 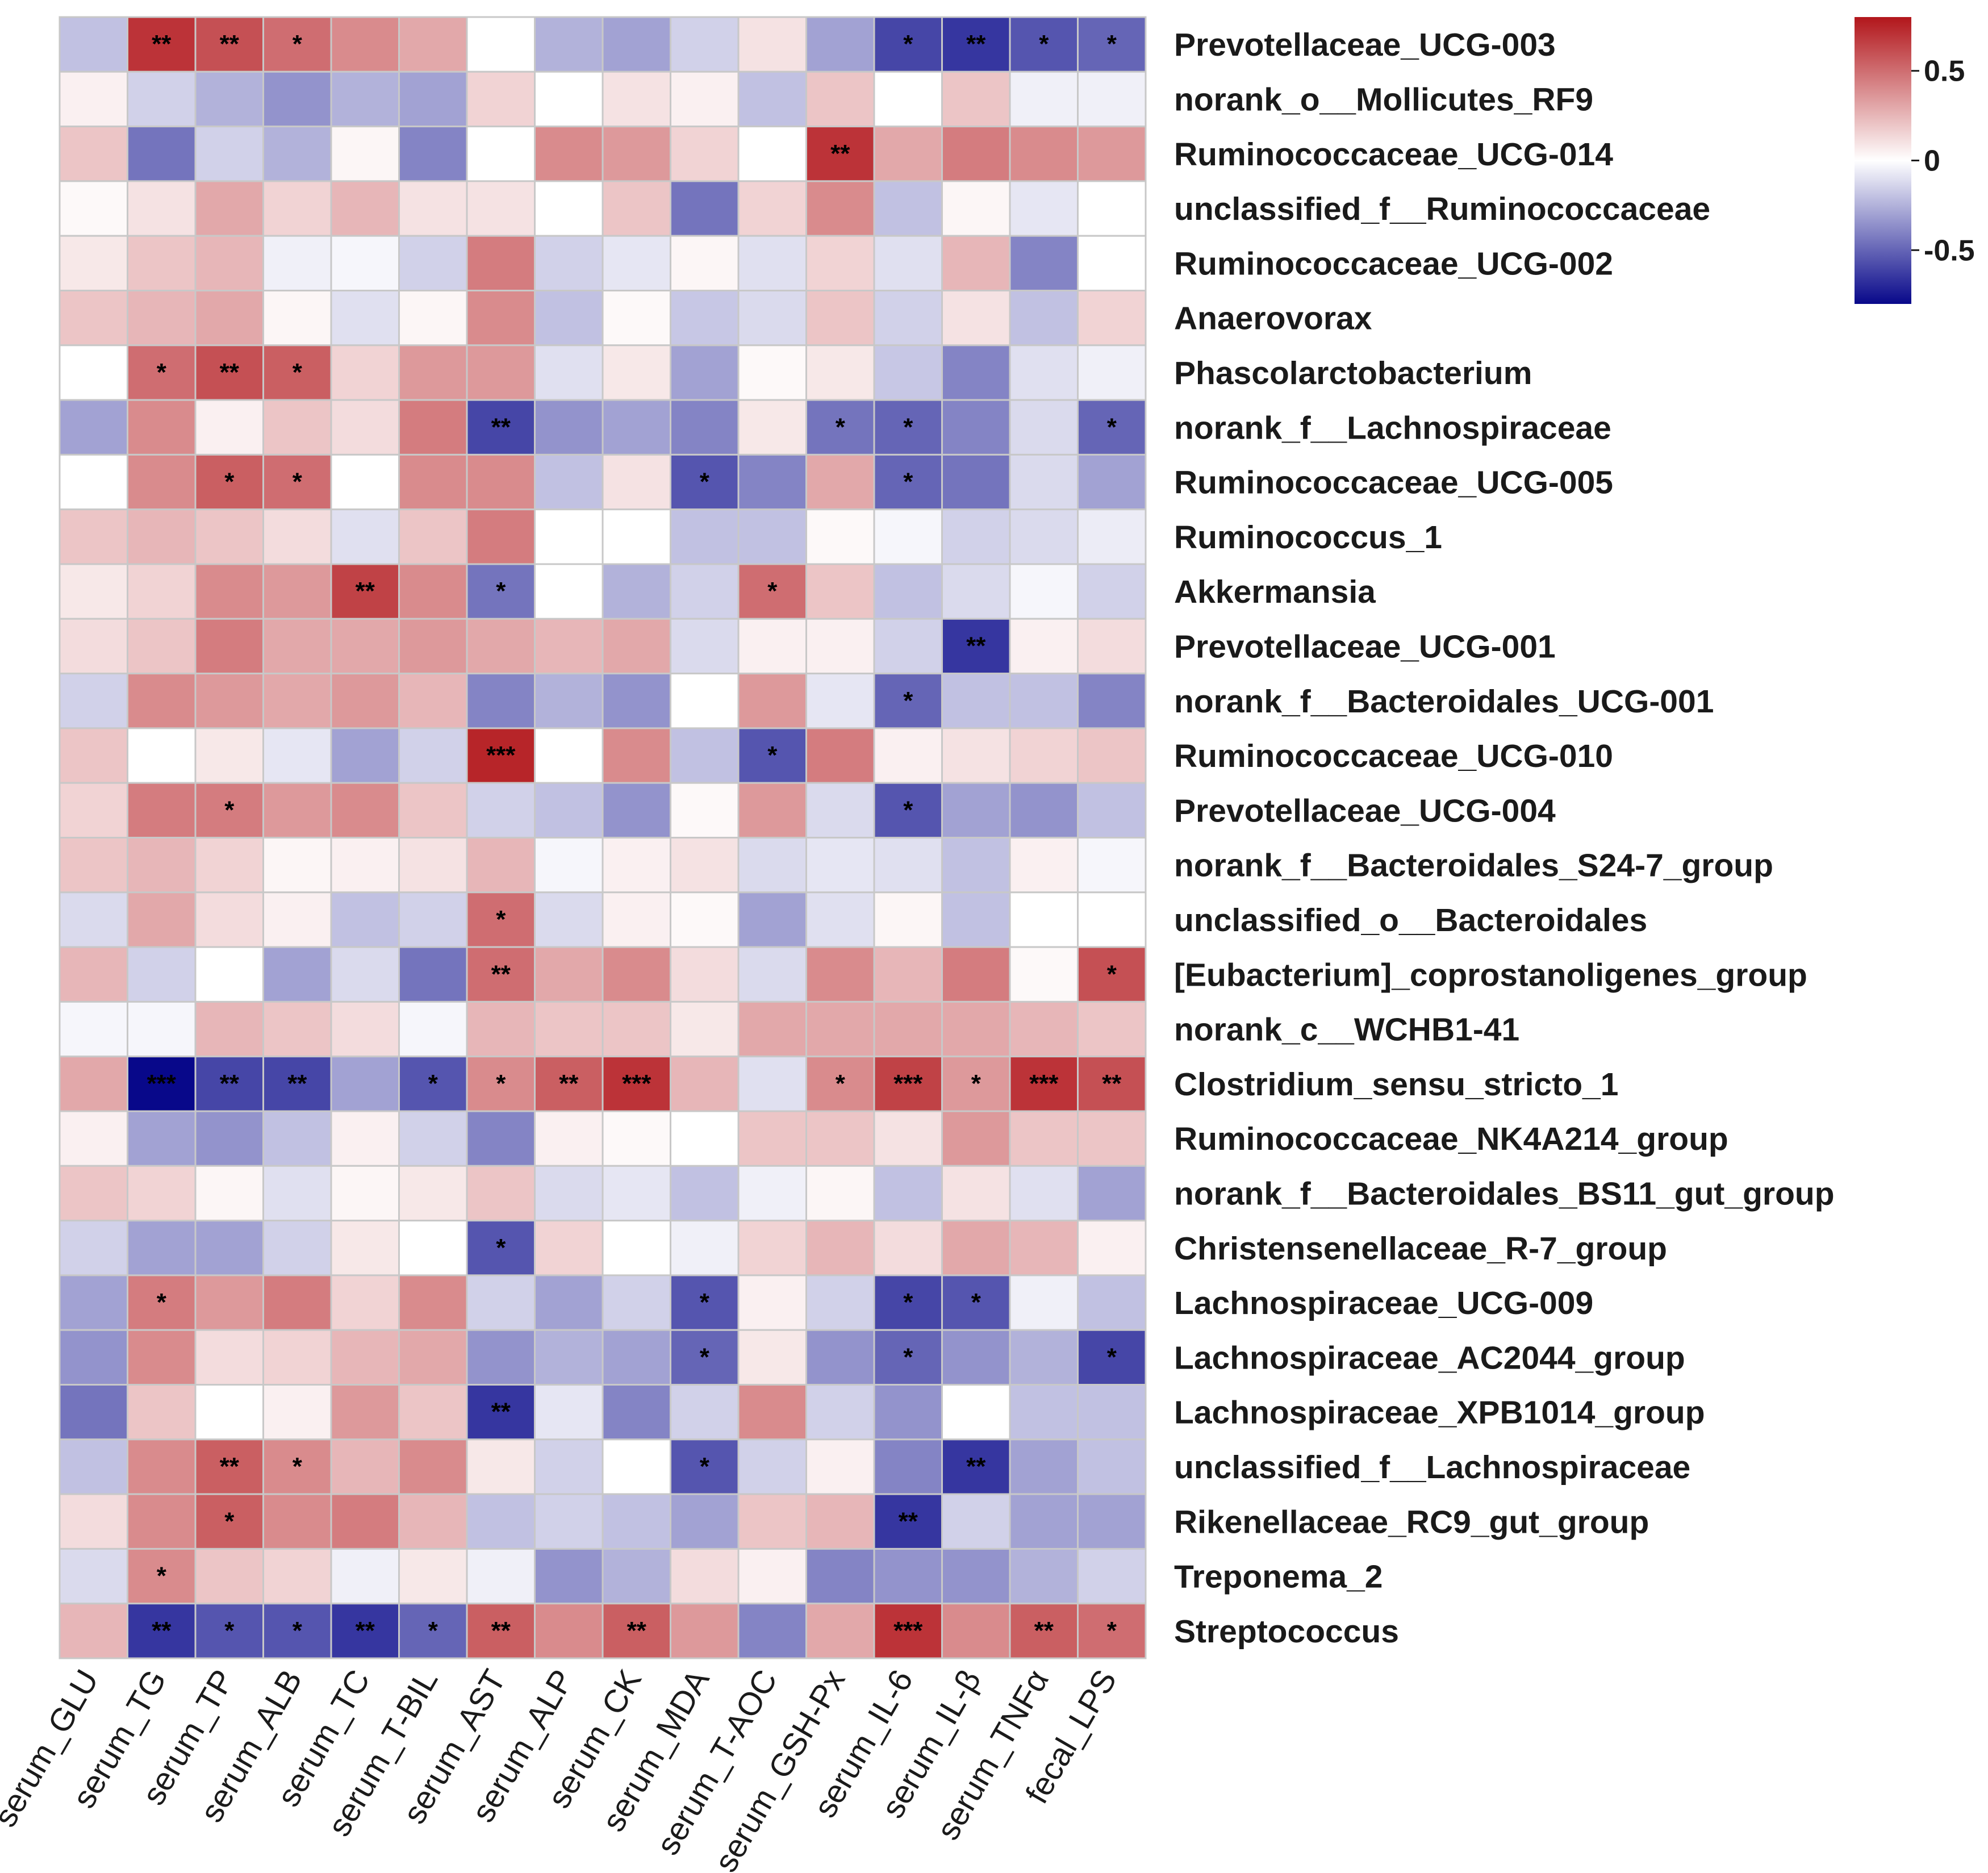 What do you see at coordinates (1932, 161) in the screenshot?
I see `colorbar-tick-label: 0` at bounding box center [1932, 161].